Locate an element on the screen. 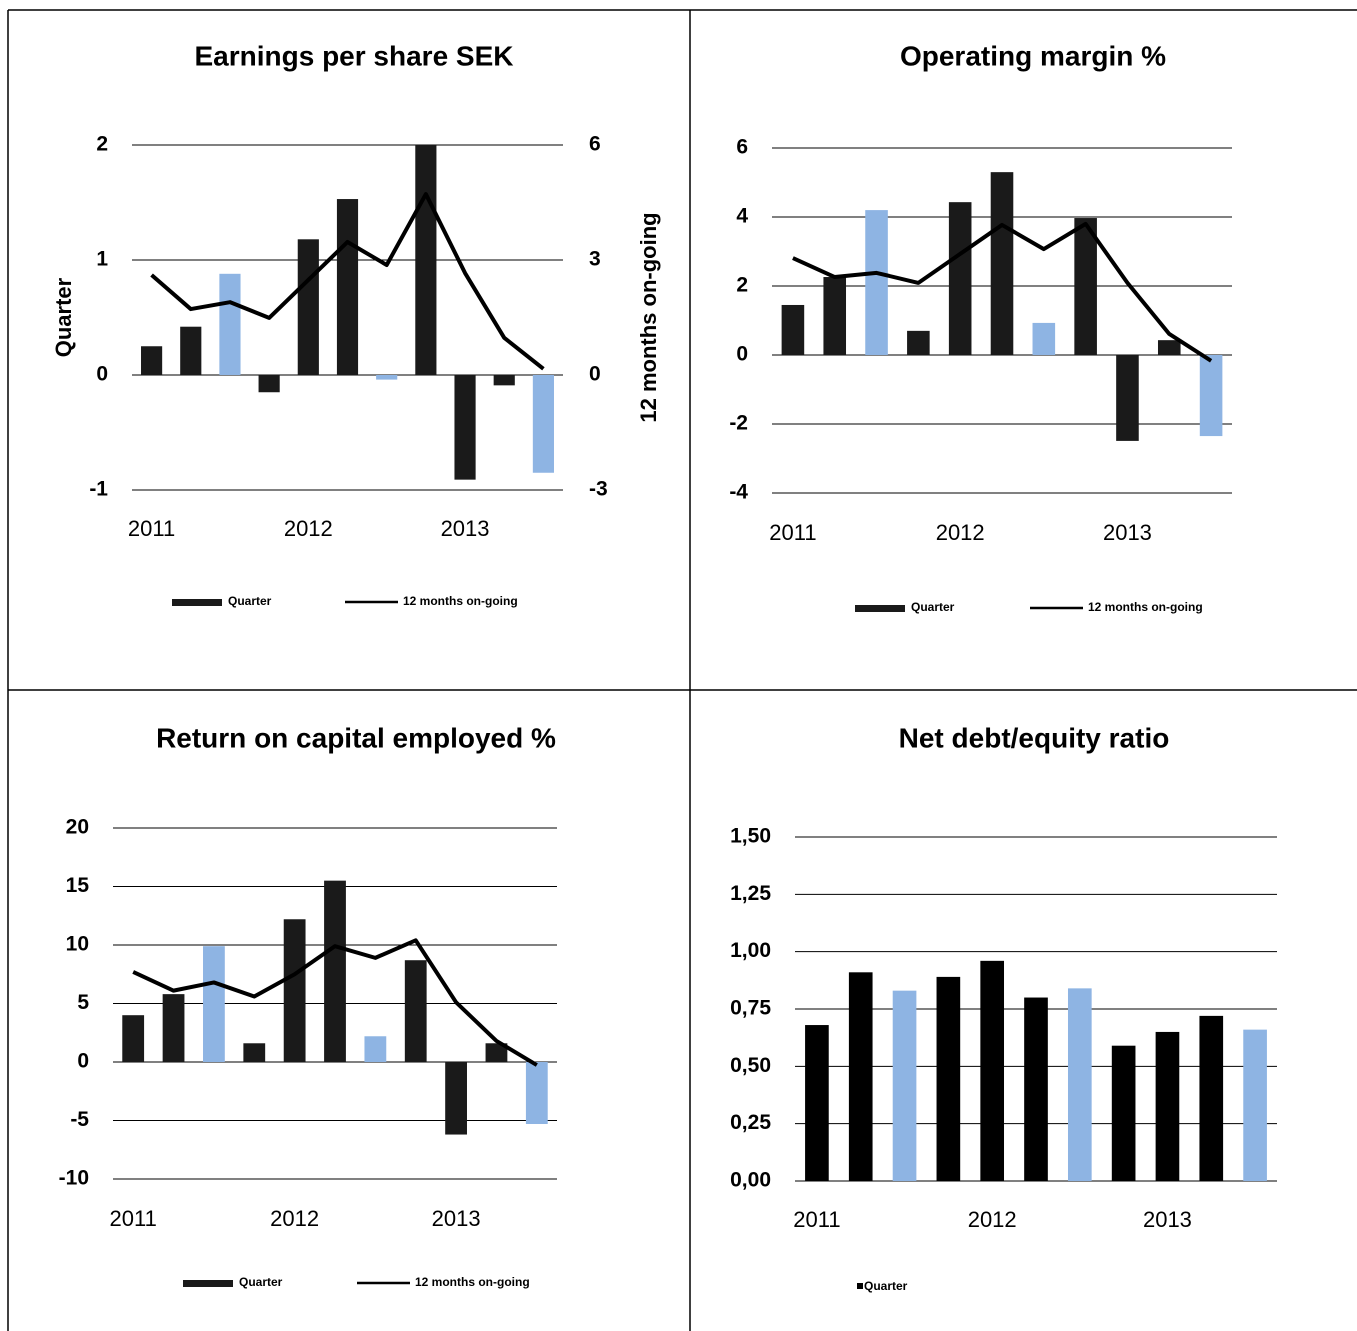 Image resolution: width=1357 pixels, height=1331 pixels. y-tick-label: 1,25 is located at coordinates (750, 893).